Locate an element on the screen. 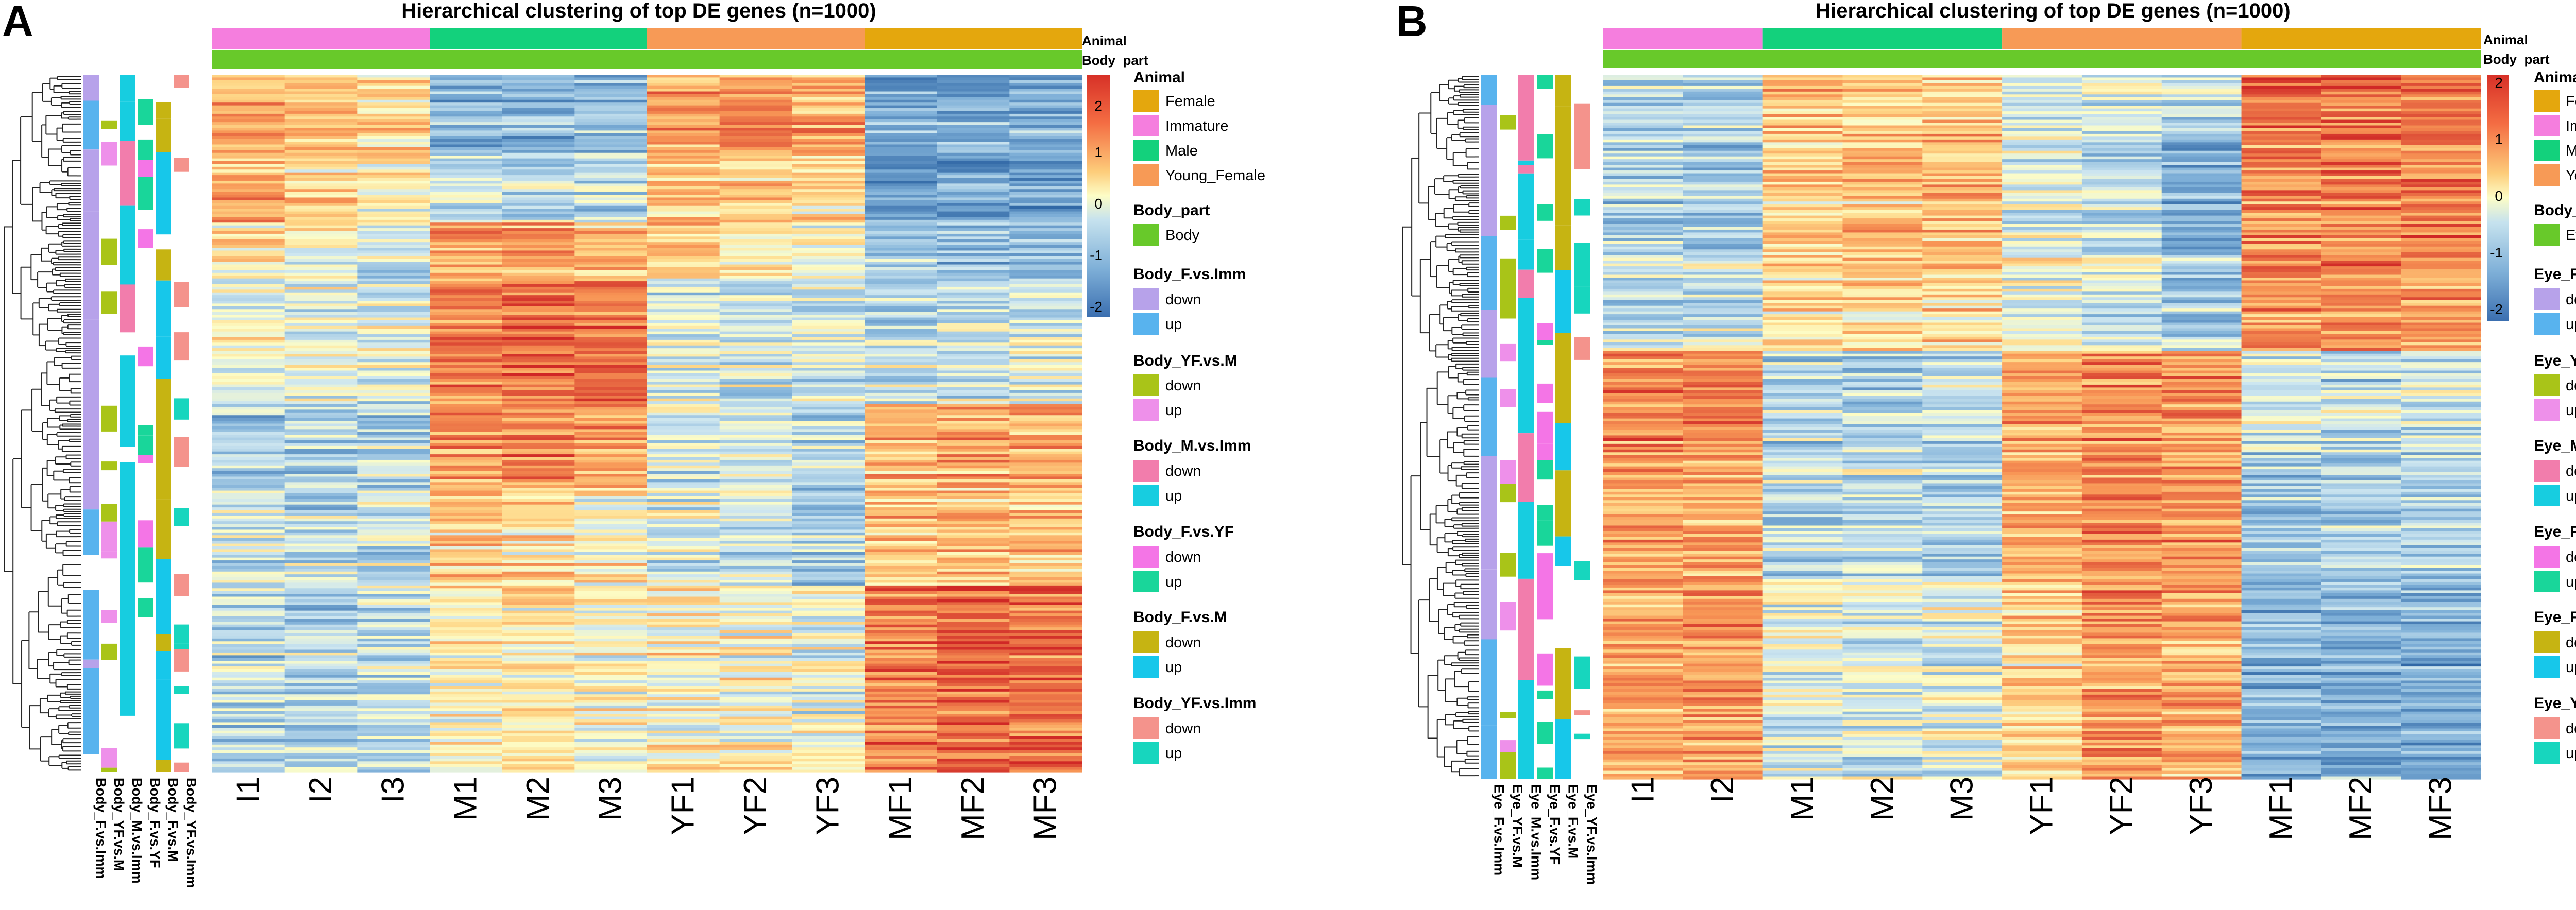  legend-title: Body_YF.vs.M is located at coordinates (1185, 360).